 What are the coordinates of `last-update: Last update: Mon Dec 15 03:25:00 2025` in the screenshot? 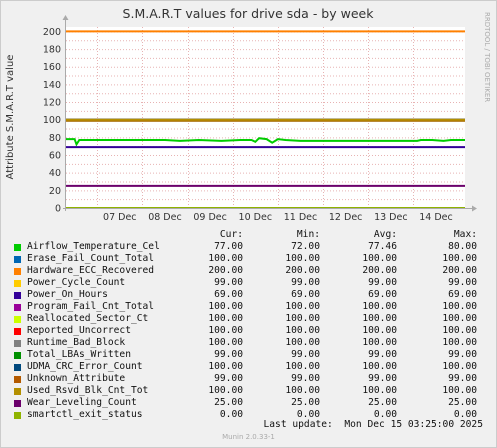 It's located at (373, 424).